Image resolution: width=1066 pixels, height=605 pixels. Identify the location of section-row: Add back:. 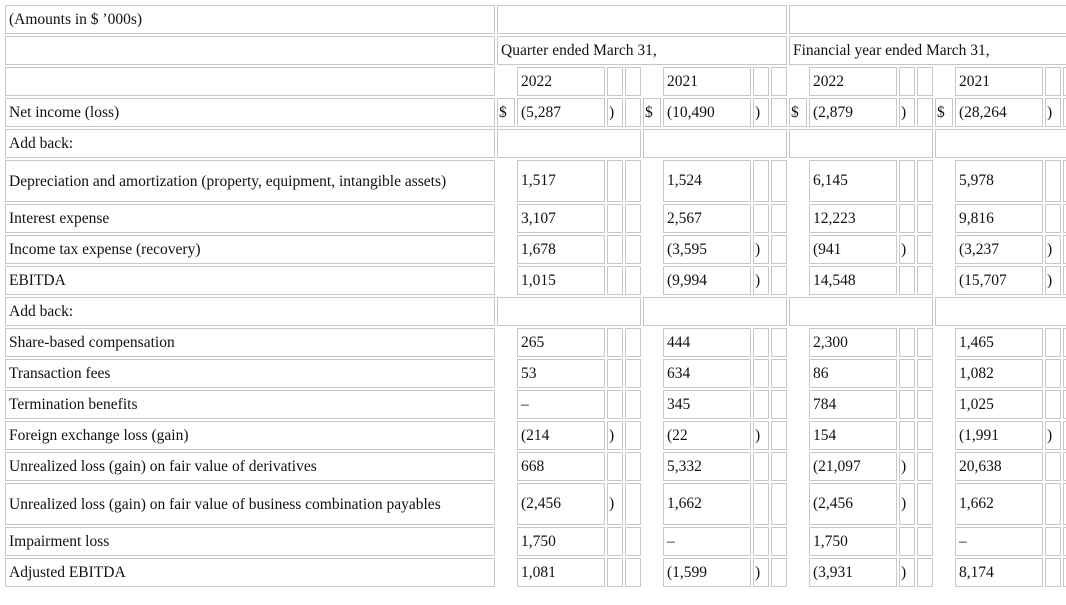
(535, 311).